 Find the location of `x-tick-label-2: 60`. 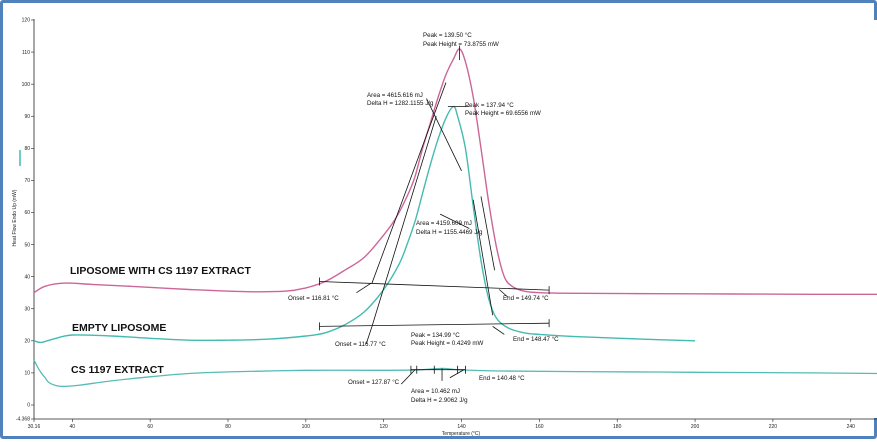

x-tick-label-2: 60 is located at coordinates (150, 427).